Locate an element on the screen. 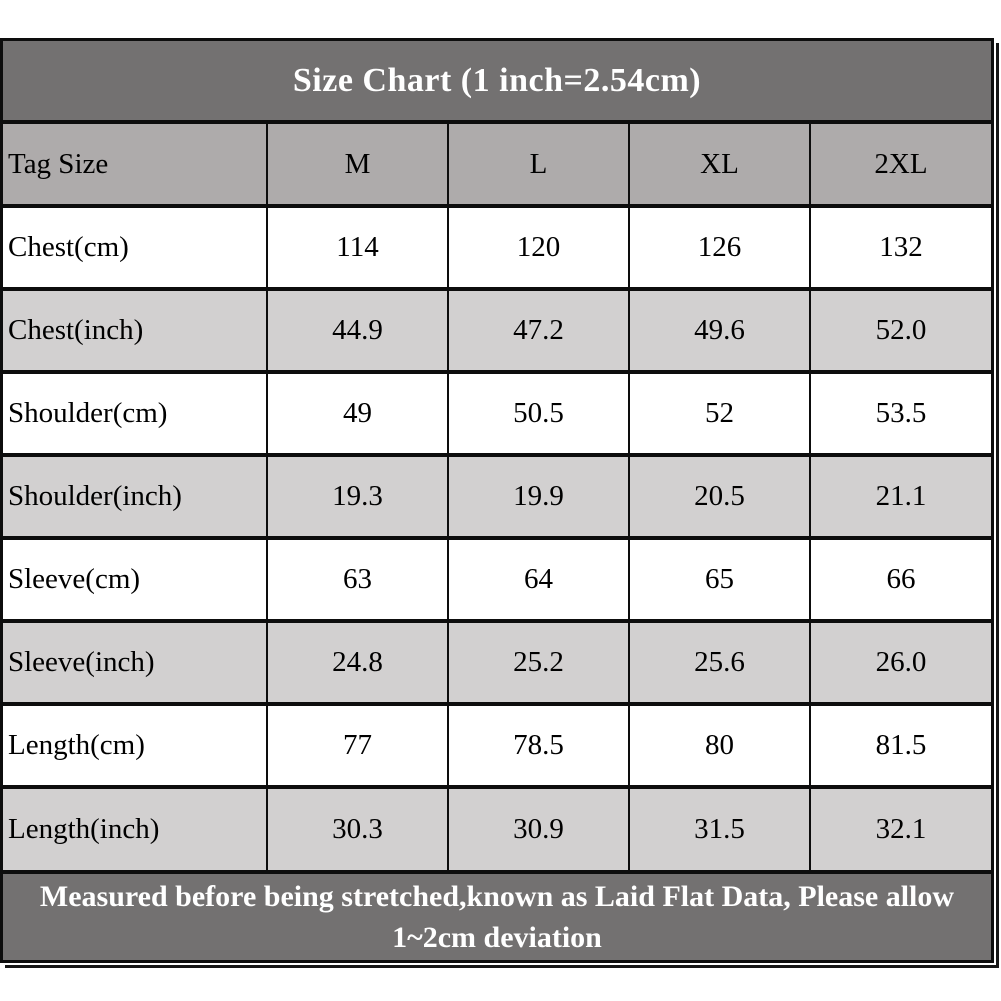  value-xl-cell: 49.6 is located at coordinates (719, 329).